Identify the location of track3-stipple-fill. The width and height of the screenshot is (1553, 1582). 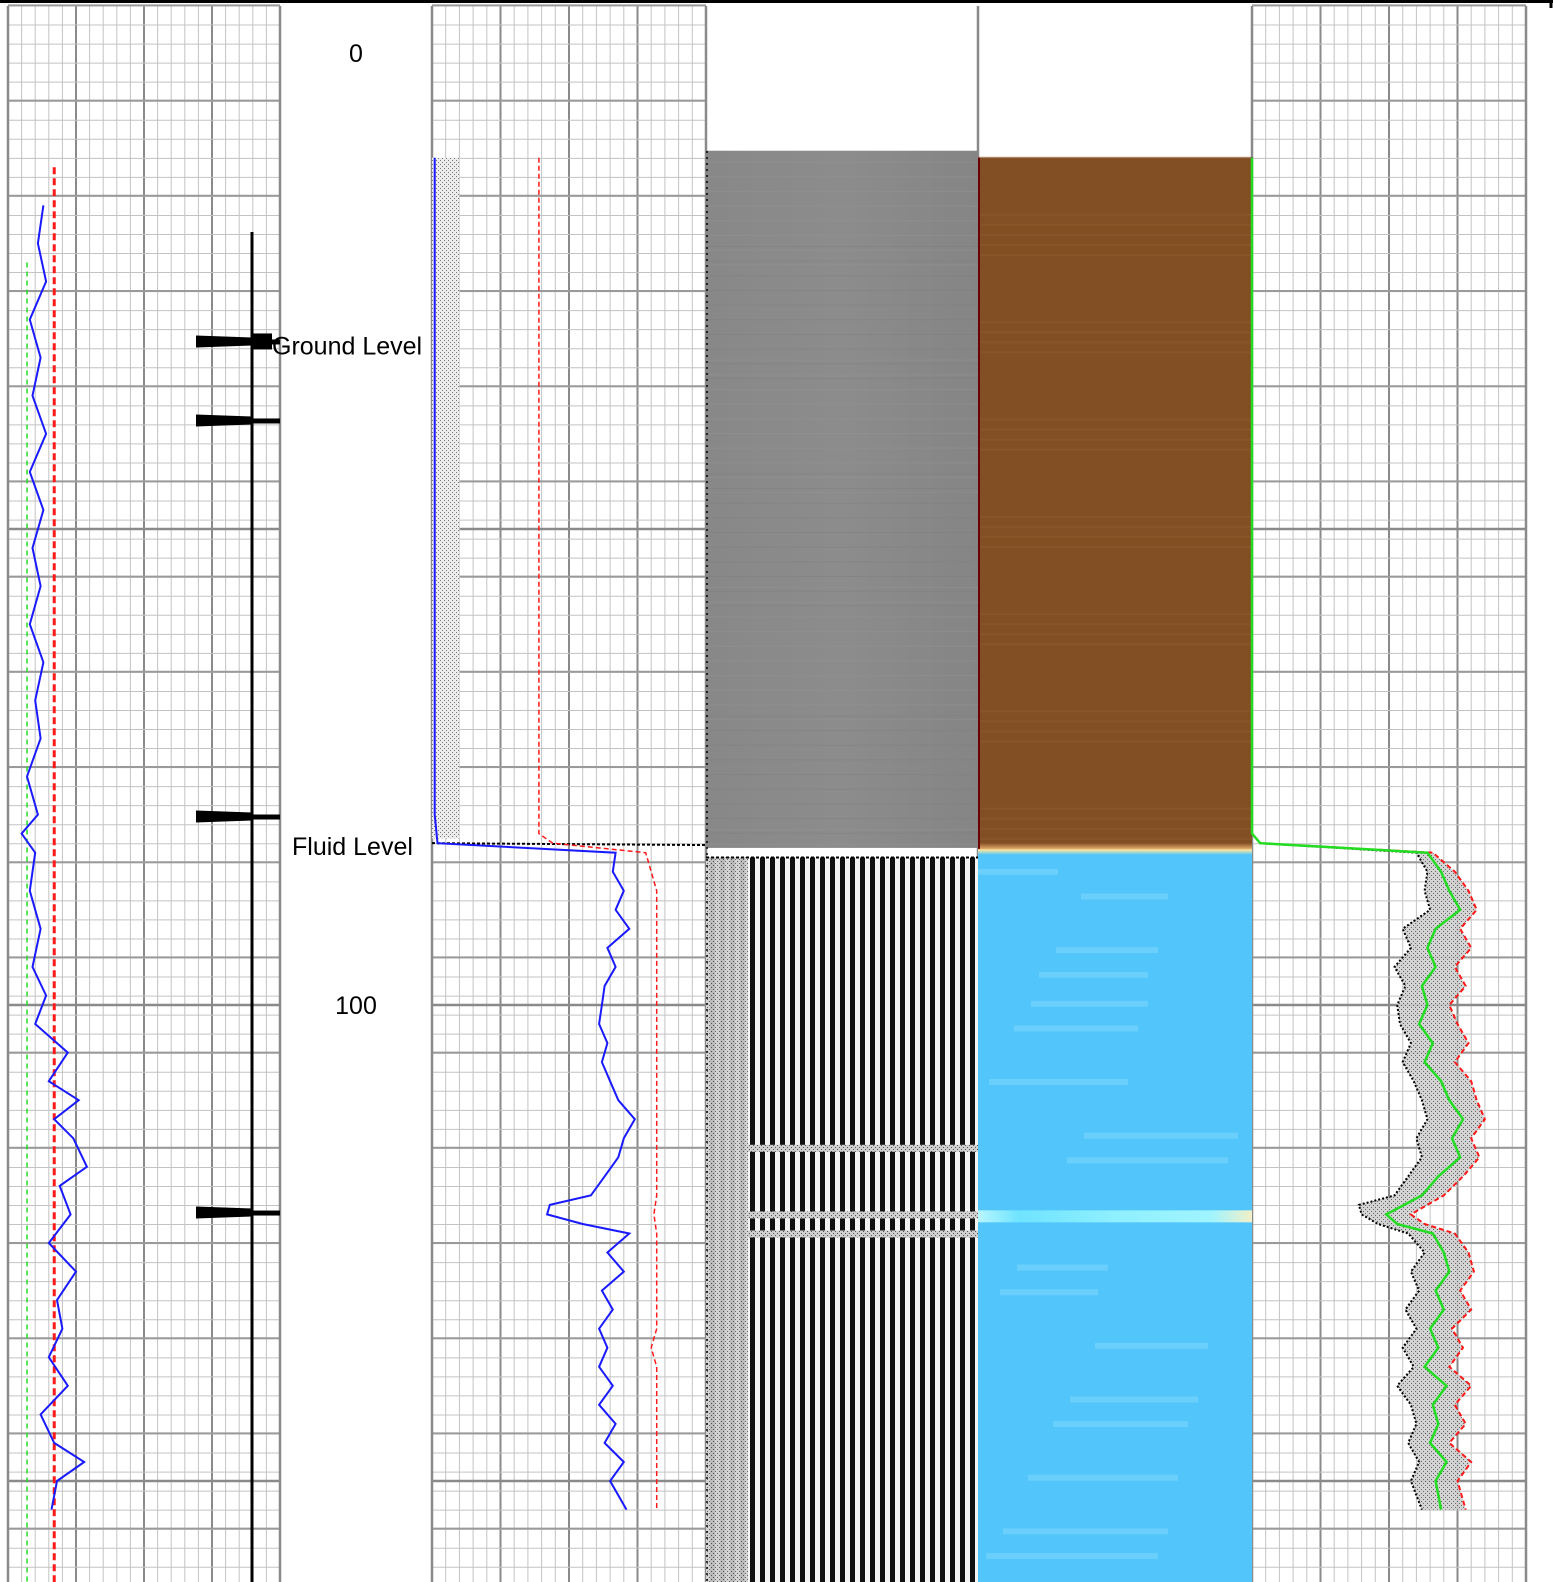
(445, 498).